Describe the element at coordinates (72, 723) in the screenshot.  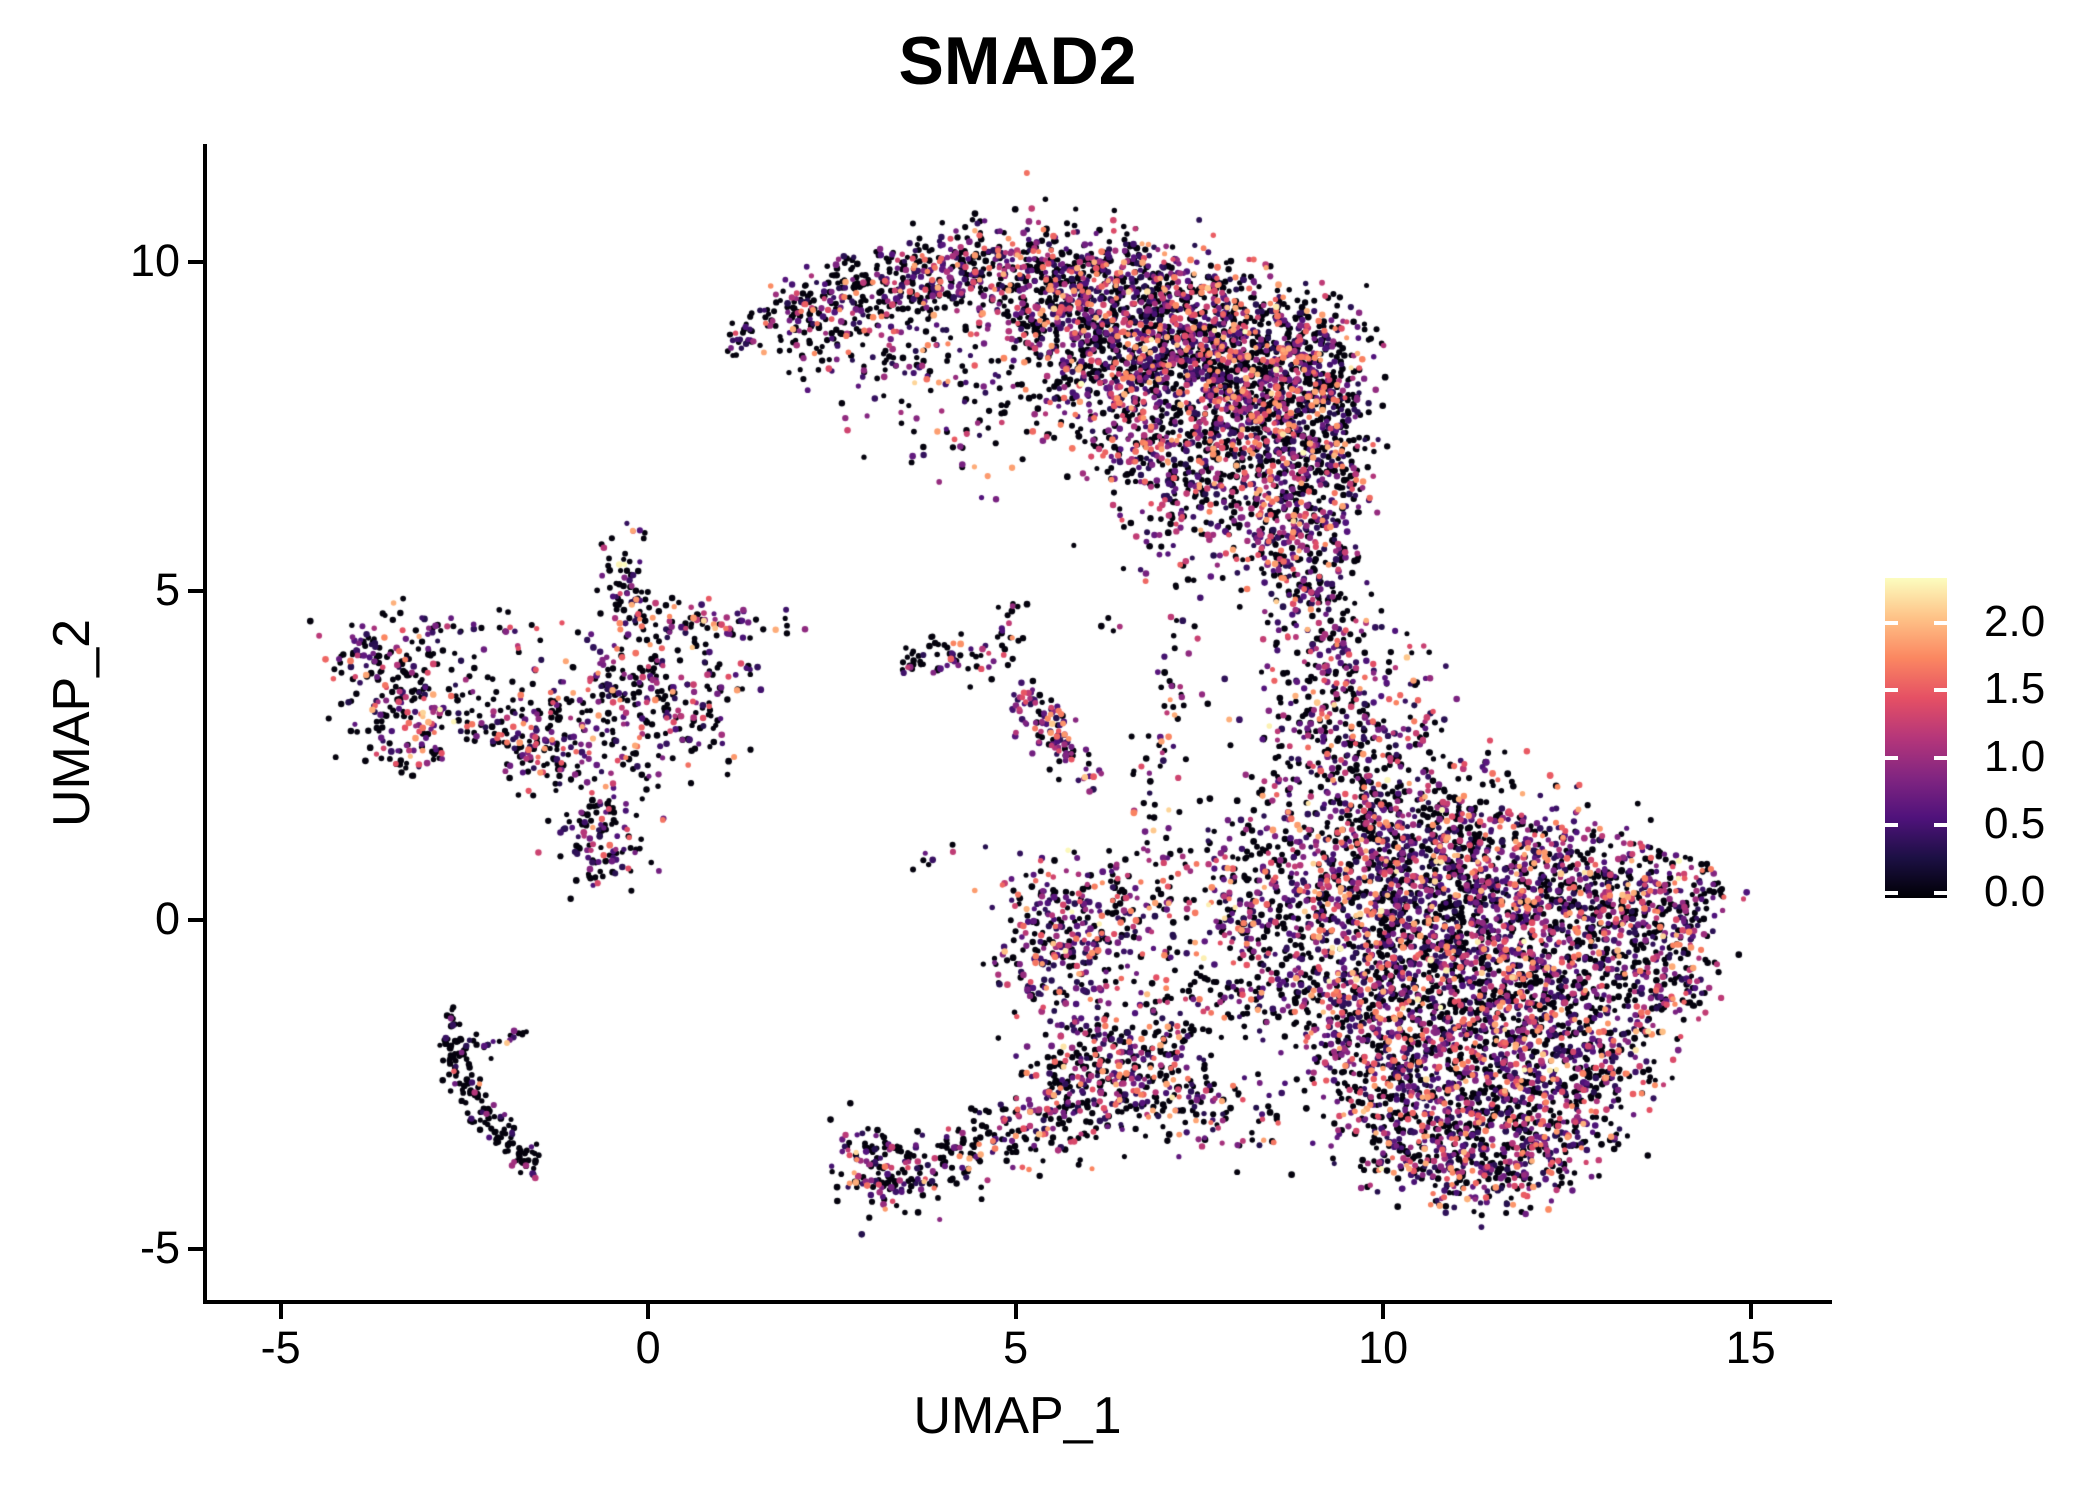
I see `y-axis-title: UMAP_2` at that location.